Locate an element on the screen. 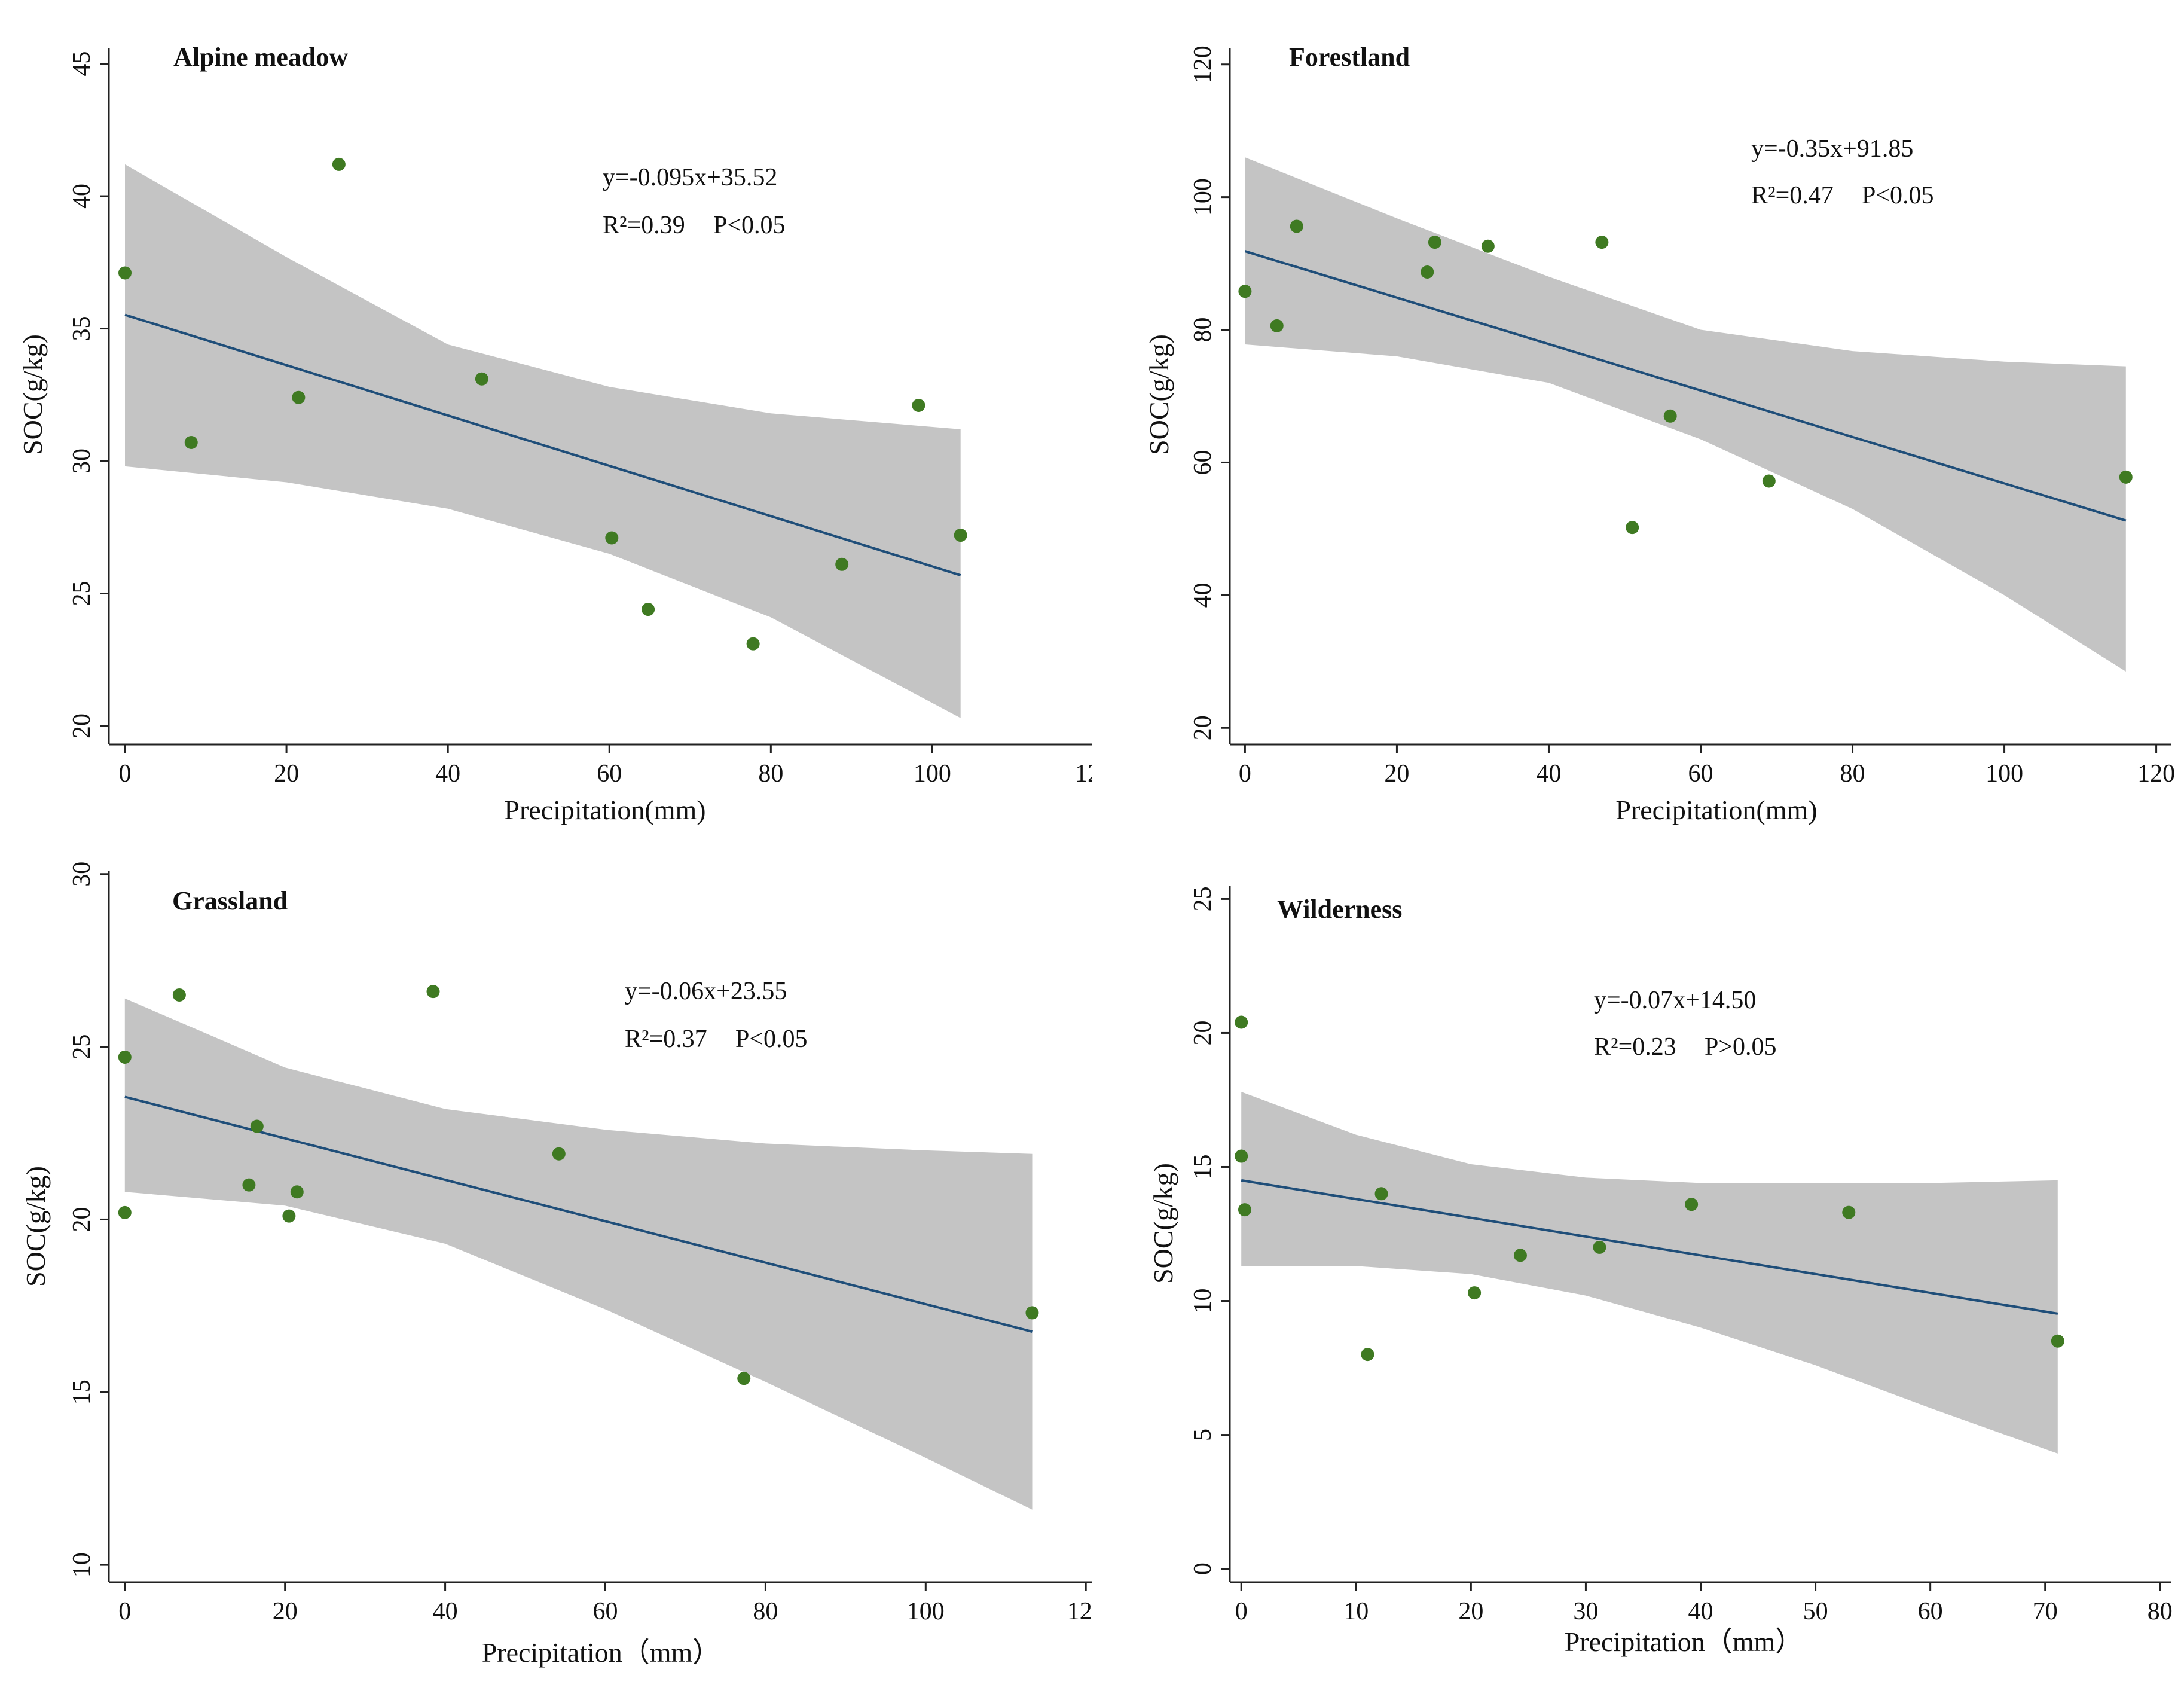 The image size is (2184, 1700). y-tick-label: 35 is located at coordinates (82, 328).